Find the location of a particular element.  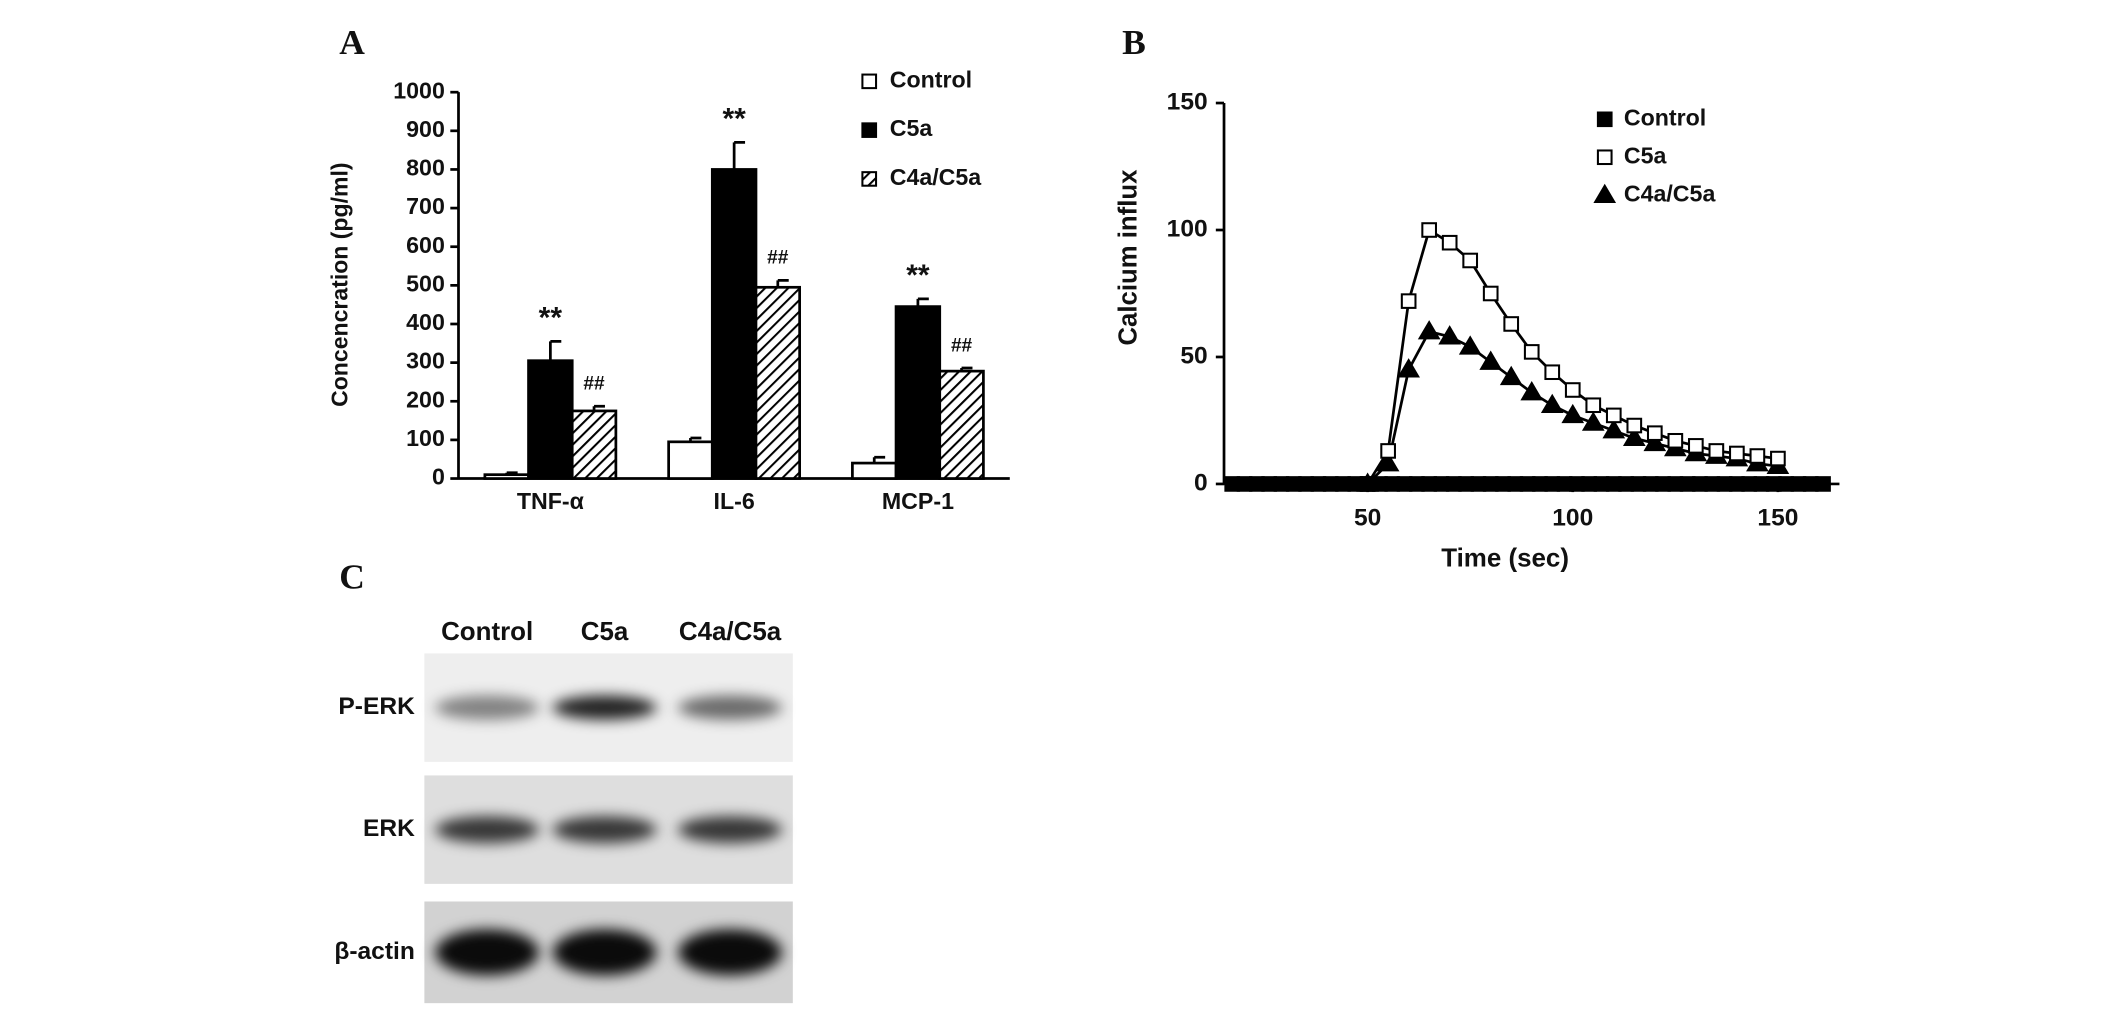

row-label: P-ERK is located at coordinates (376, 706).